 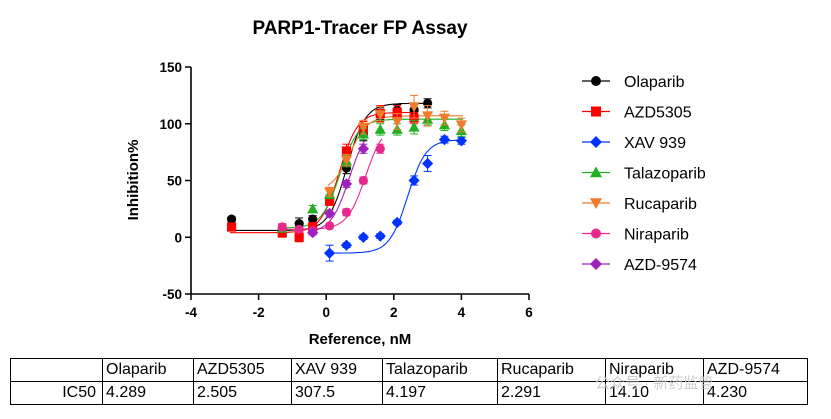 I want to click on y-axis-label: Inhibition%, so click(x=133, y=180).